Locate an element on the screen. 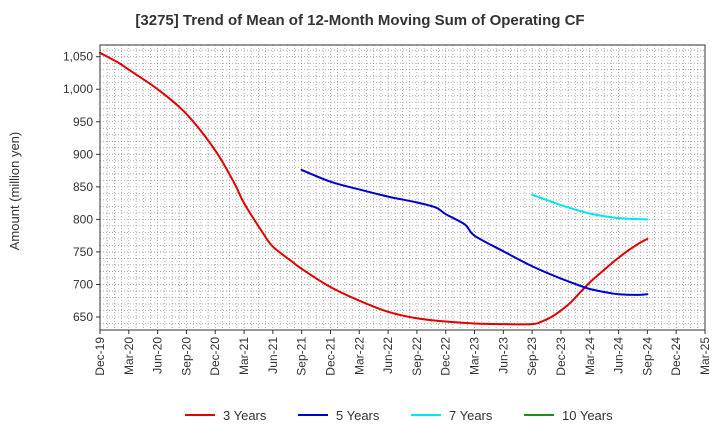  x-tick-label: Sep-22 is located at coordinates (417, 356).